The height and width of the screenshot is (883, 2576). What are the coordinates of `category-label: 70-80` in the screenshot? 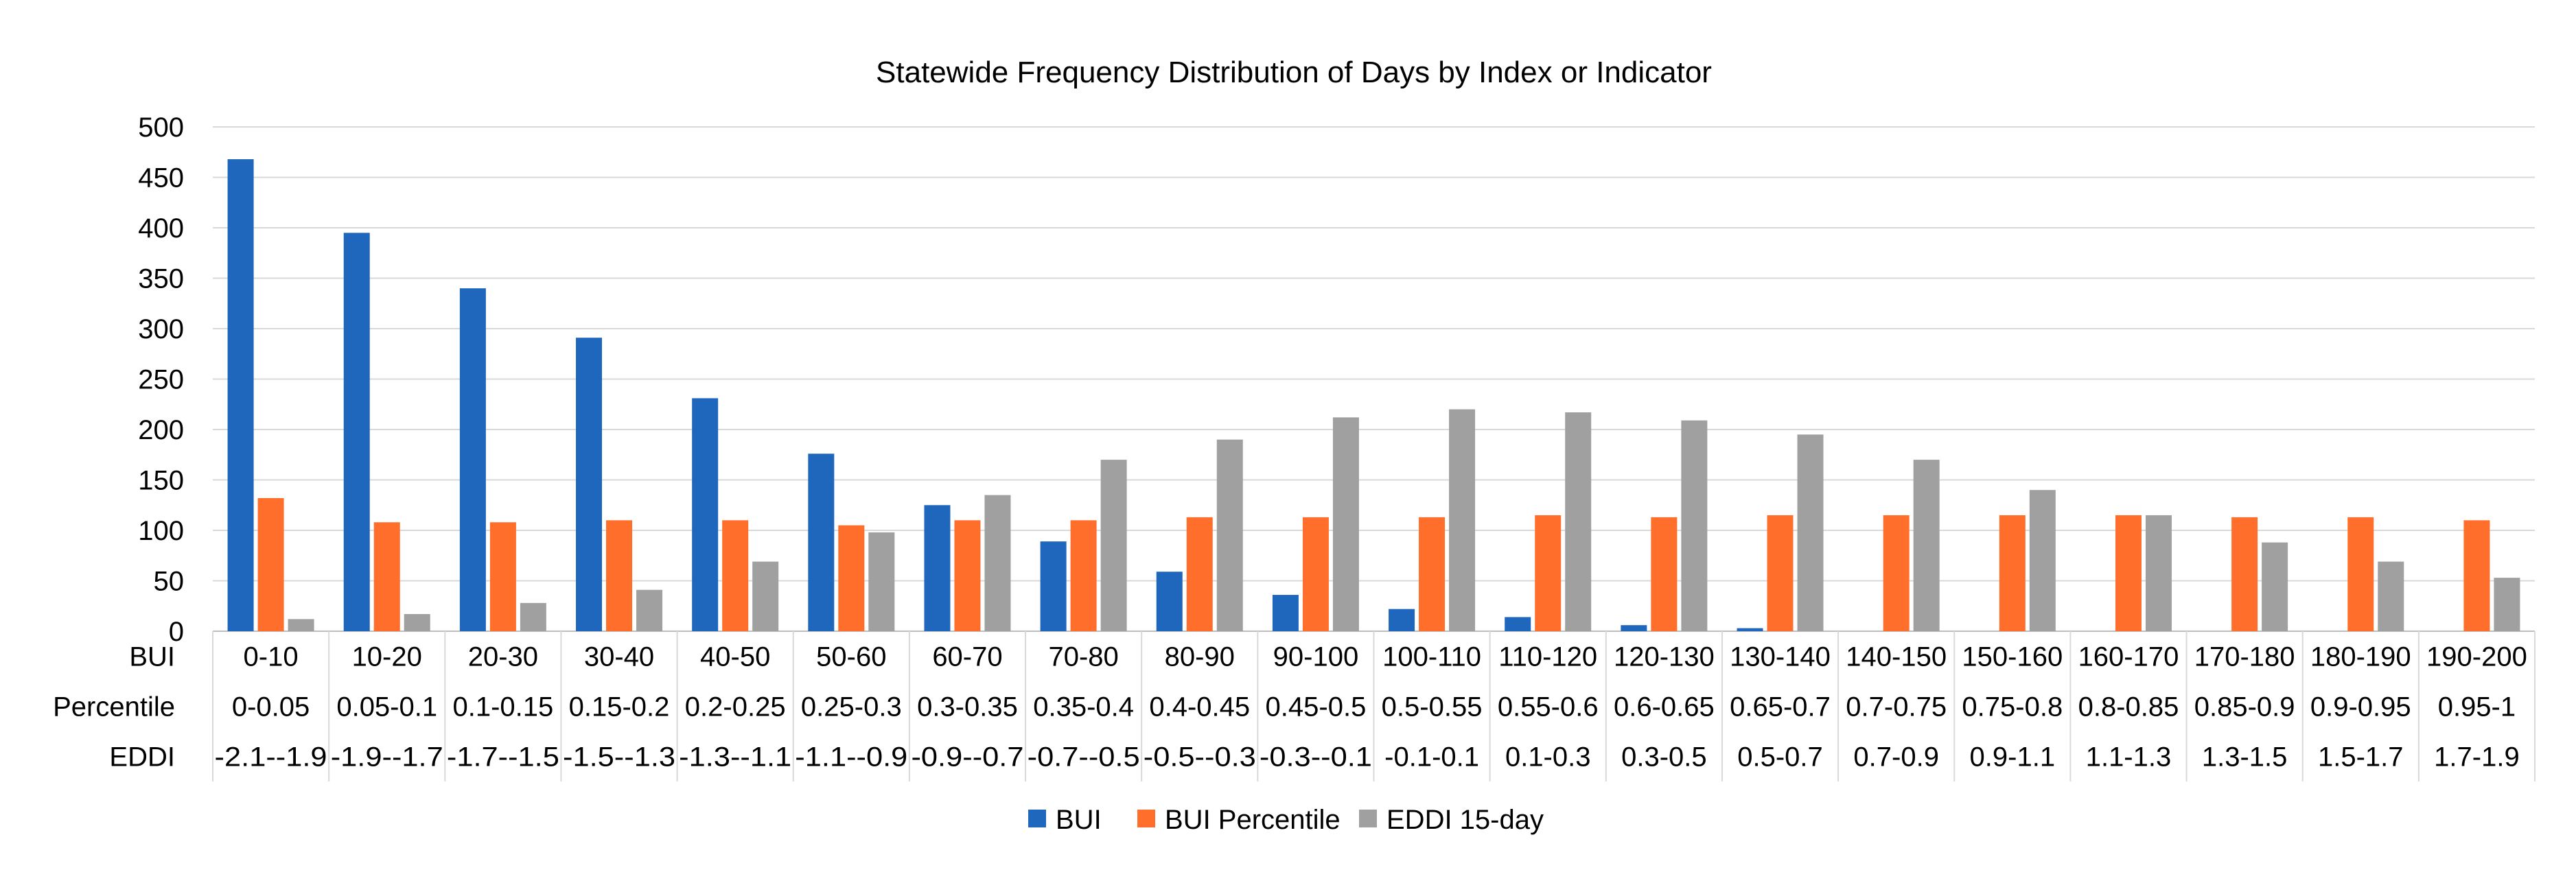 It's located at (1083, 657).